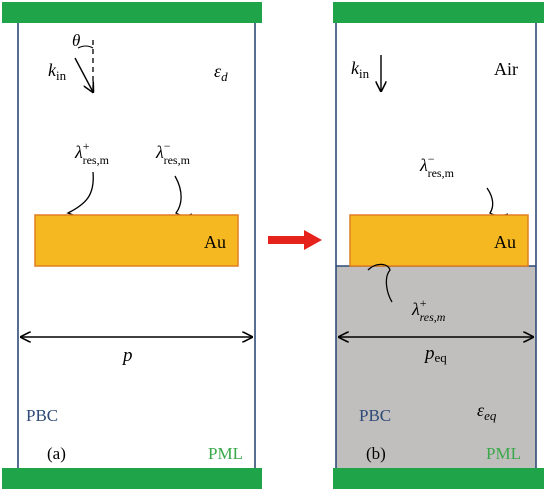  Describe the element at coordinates (57, 71) in the screenshot. I see `k-in-label-a: kin` at that location.